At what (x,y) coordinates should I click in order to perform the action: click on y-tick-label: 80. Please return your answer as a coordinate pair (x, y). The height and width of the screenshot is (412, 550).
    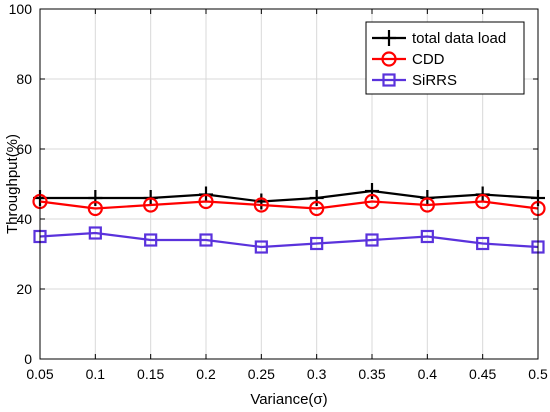
    Looking at the image, I should click on (24, 79).